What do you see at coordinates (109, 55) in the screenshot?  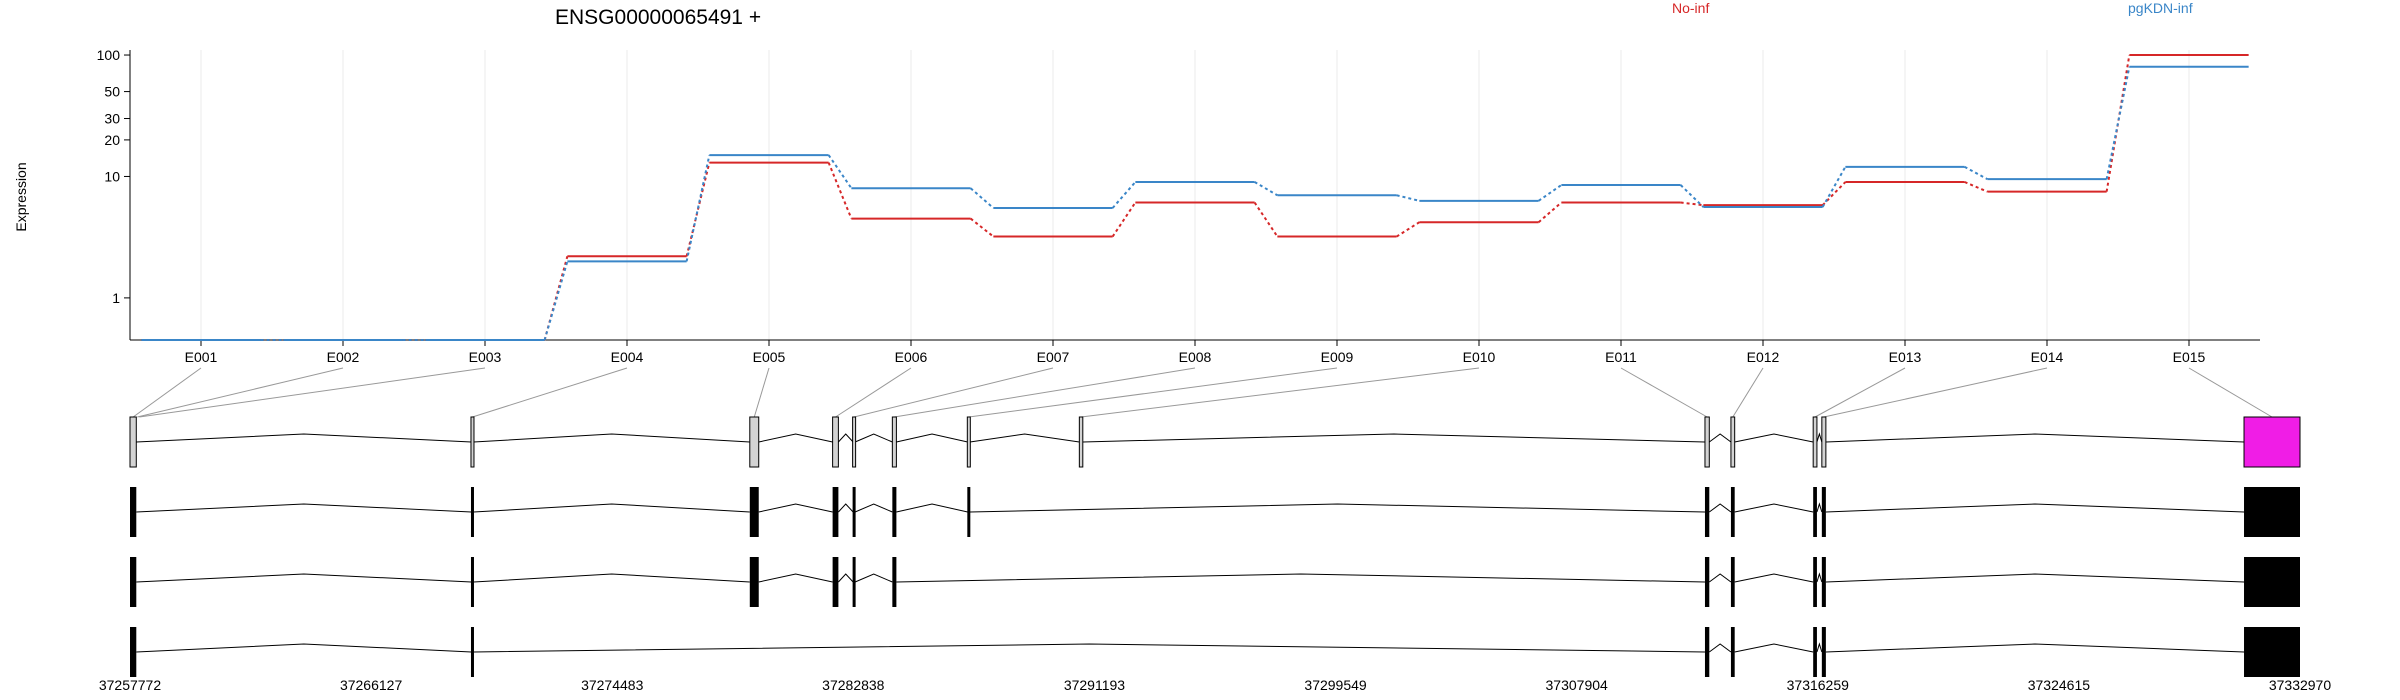 I see `y-tick-label: 100` at bounding box center [109, 55].